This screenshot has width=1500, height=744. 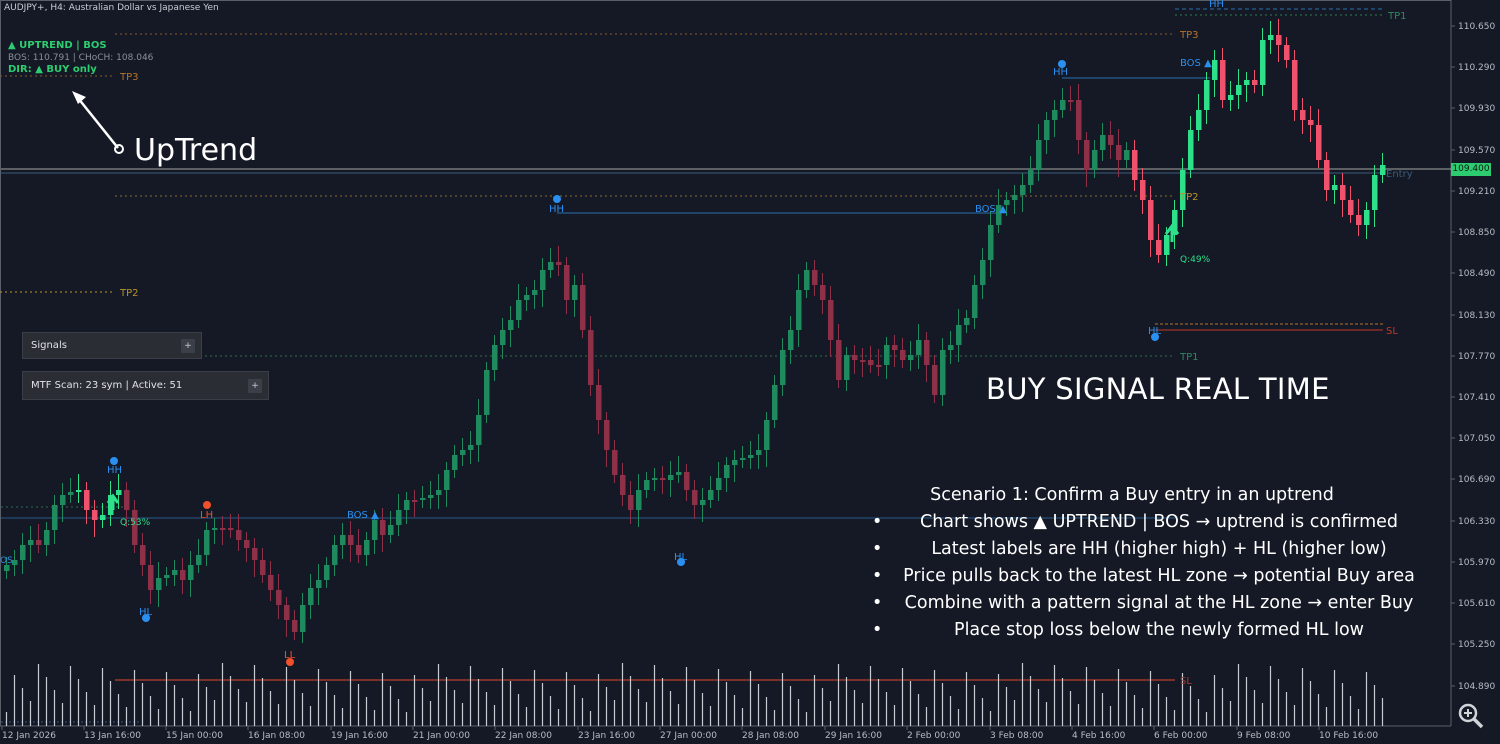 I want to click on hh-label-mid: HH, so click(x=556, y=209).